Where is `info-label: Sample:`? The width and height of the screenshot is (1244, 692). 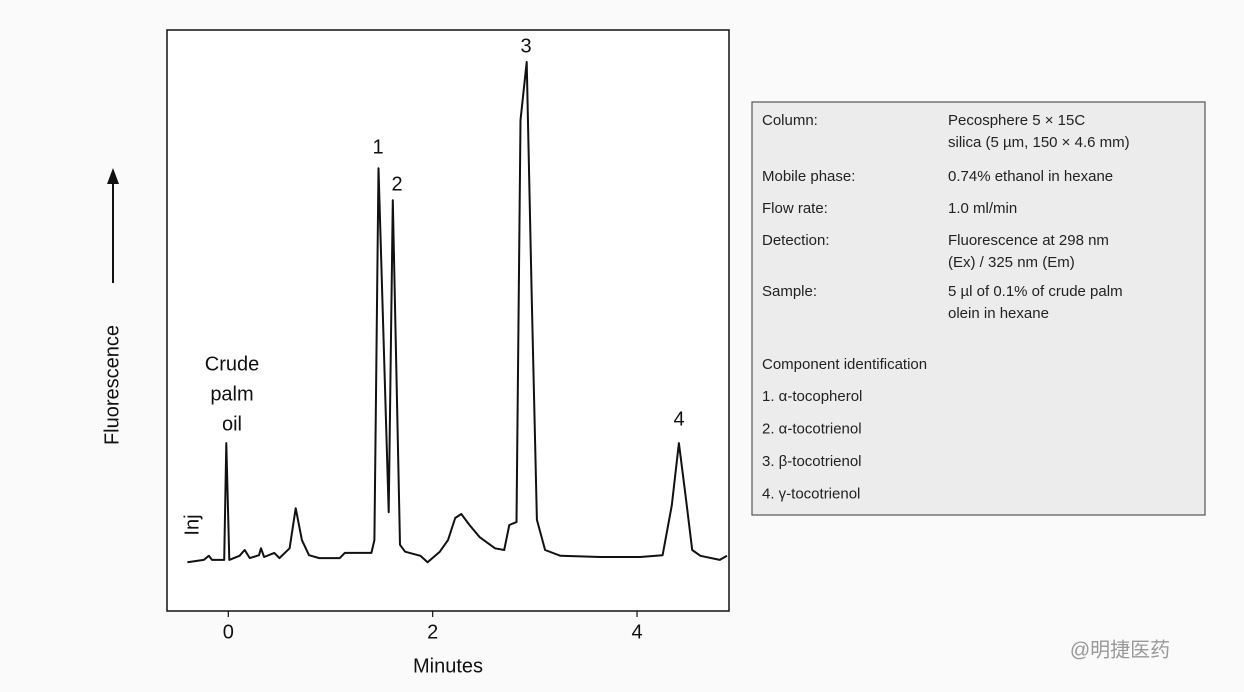
info-label: Sample: is located at coordinates (789, 291).